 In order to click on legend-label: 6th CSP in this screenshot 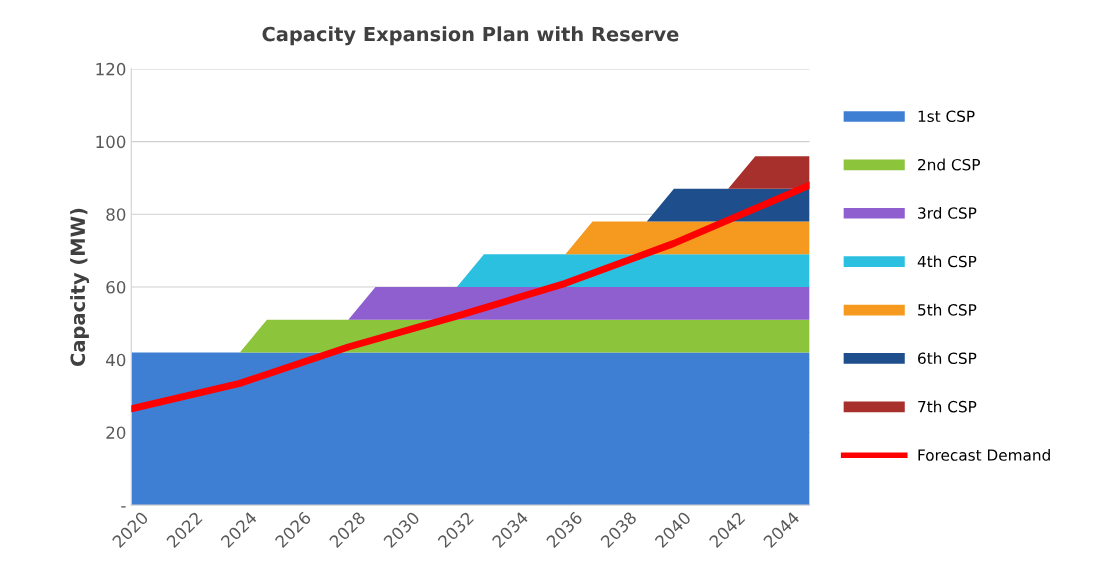, I will do `click(947, 358)`.